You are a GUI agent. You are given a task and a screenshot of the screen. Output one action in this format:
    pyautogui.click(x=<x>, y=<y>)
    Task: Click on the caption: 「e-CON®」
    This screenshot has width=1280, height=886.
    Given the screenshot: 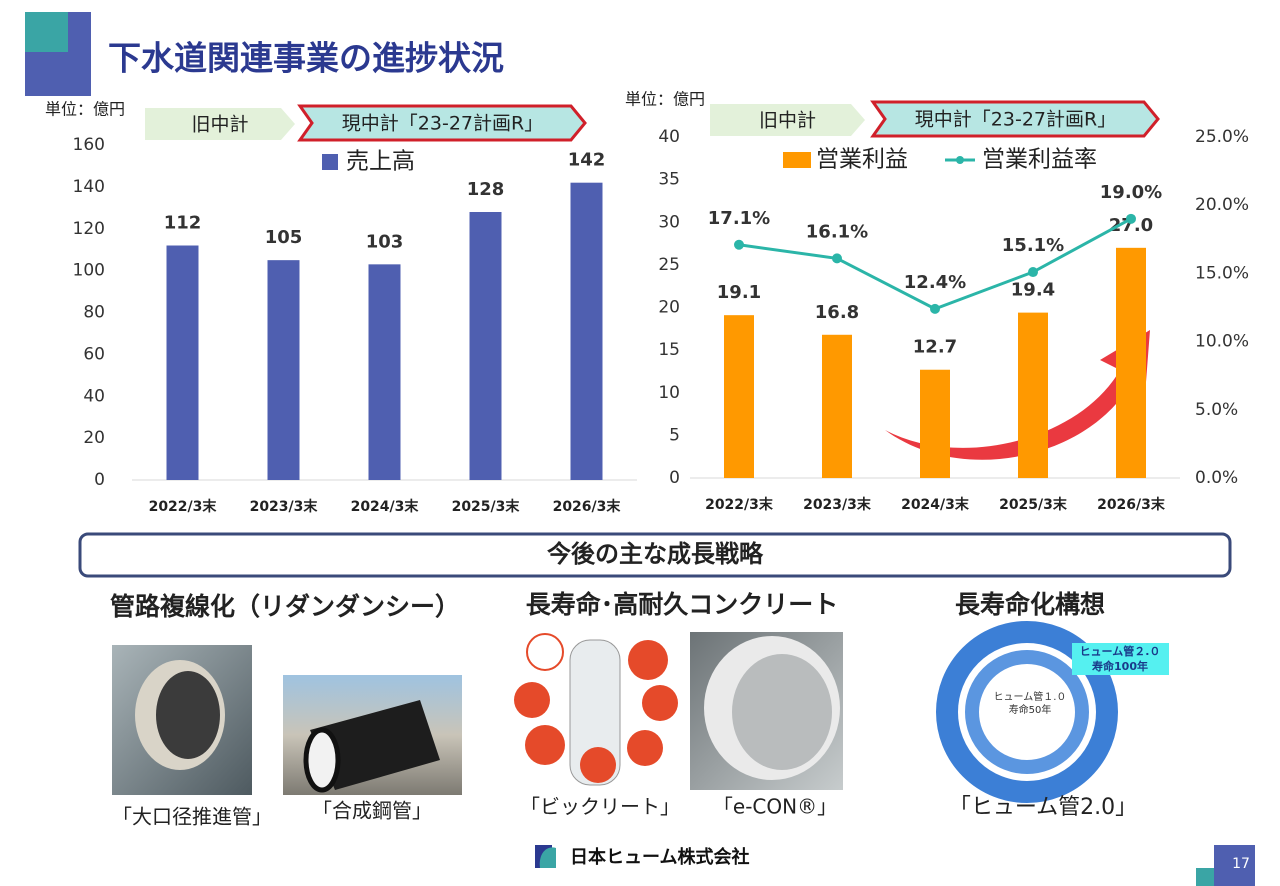 What is the action you would take?
    pyautogui.click(x=775, y=807)
    